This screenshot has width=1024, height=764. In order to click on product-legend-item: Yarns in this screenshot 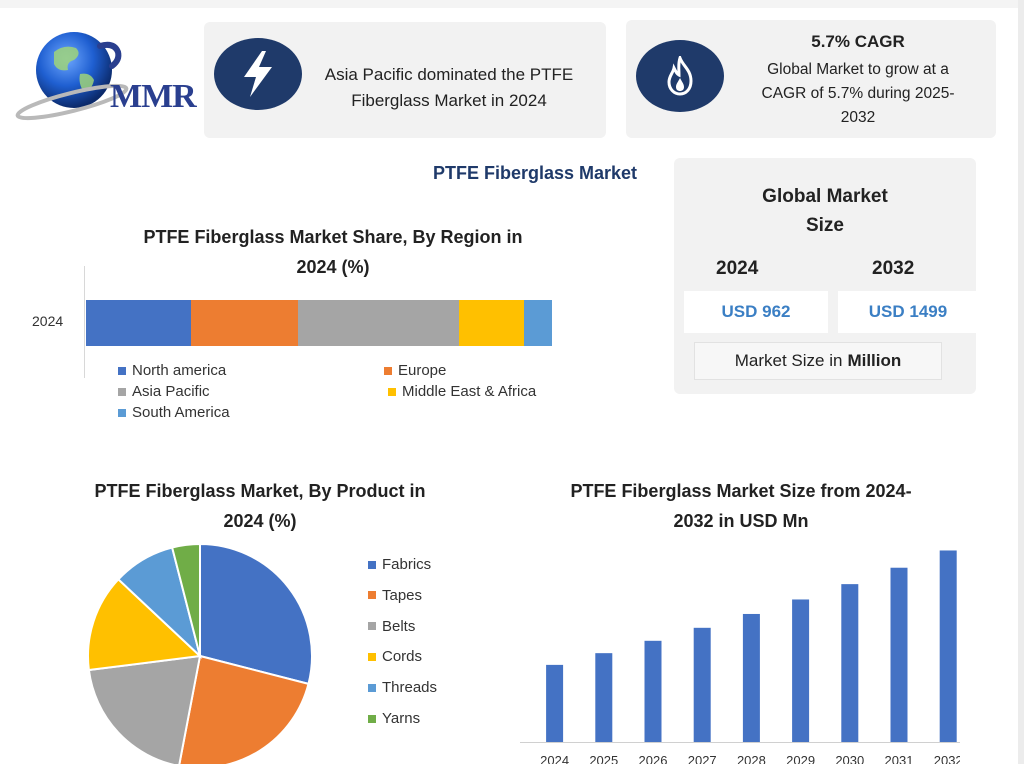, I will do `click(394, 718)`.